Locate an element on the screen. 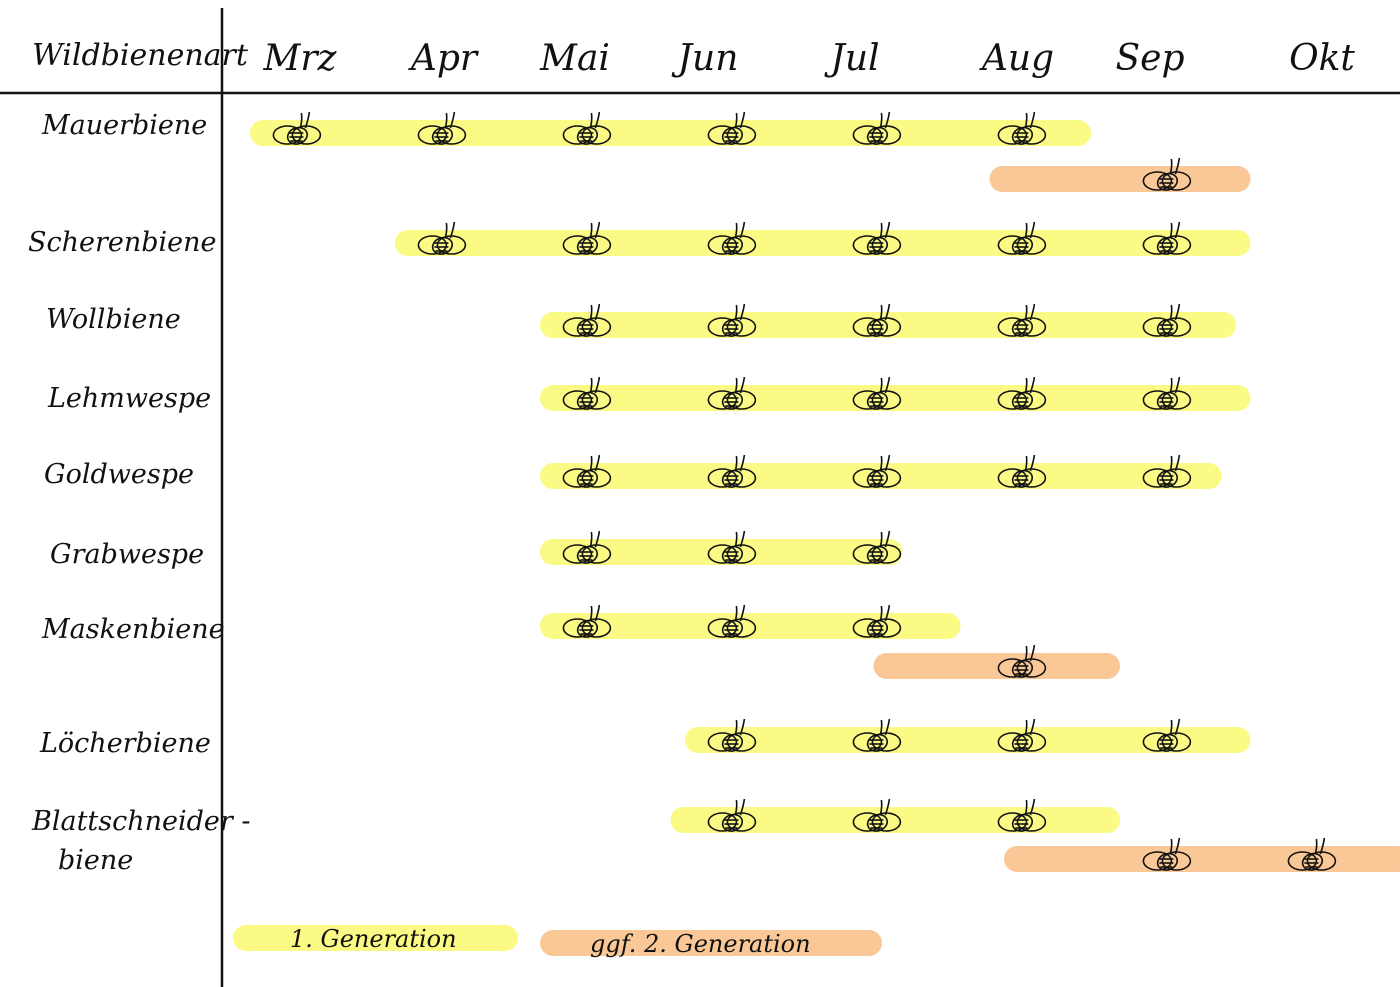  month-label: Jul is located at coordinates (851, 58).